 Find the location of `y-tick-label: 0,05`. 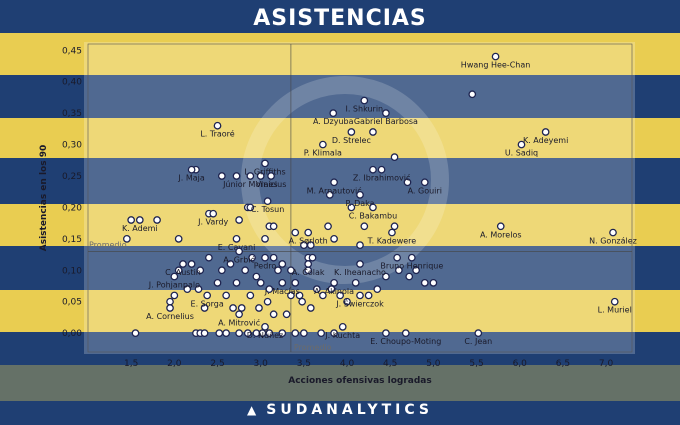

y-tick-label: 0,05 is located at coordinates (72, 303).